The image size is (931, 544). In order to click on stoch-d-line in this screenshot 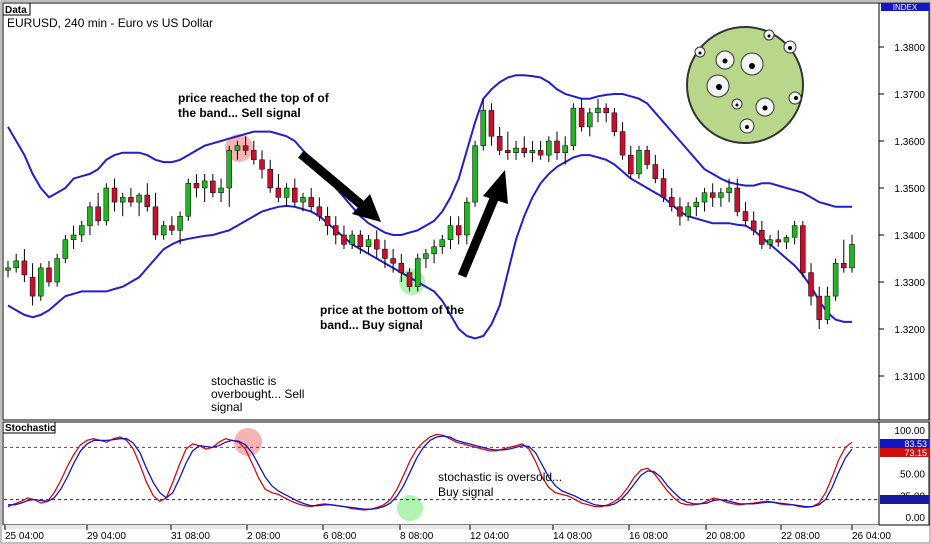, I will do `click(430, 472)`.